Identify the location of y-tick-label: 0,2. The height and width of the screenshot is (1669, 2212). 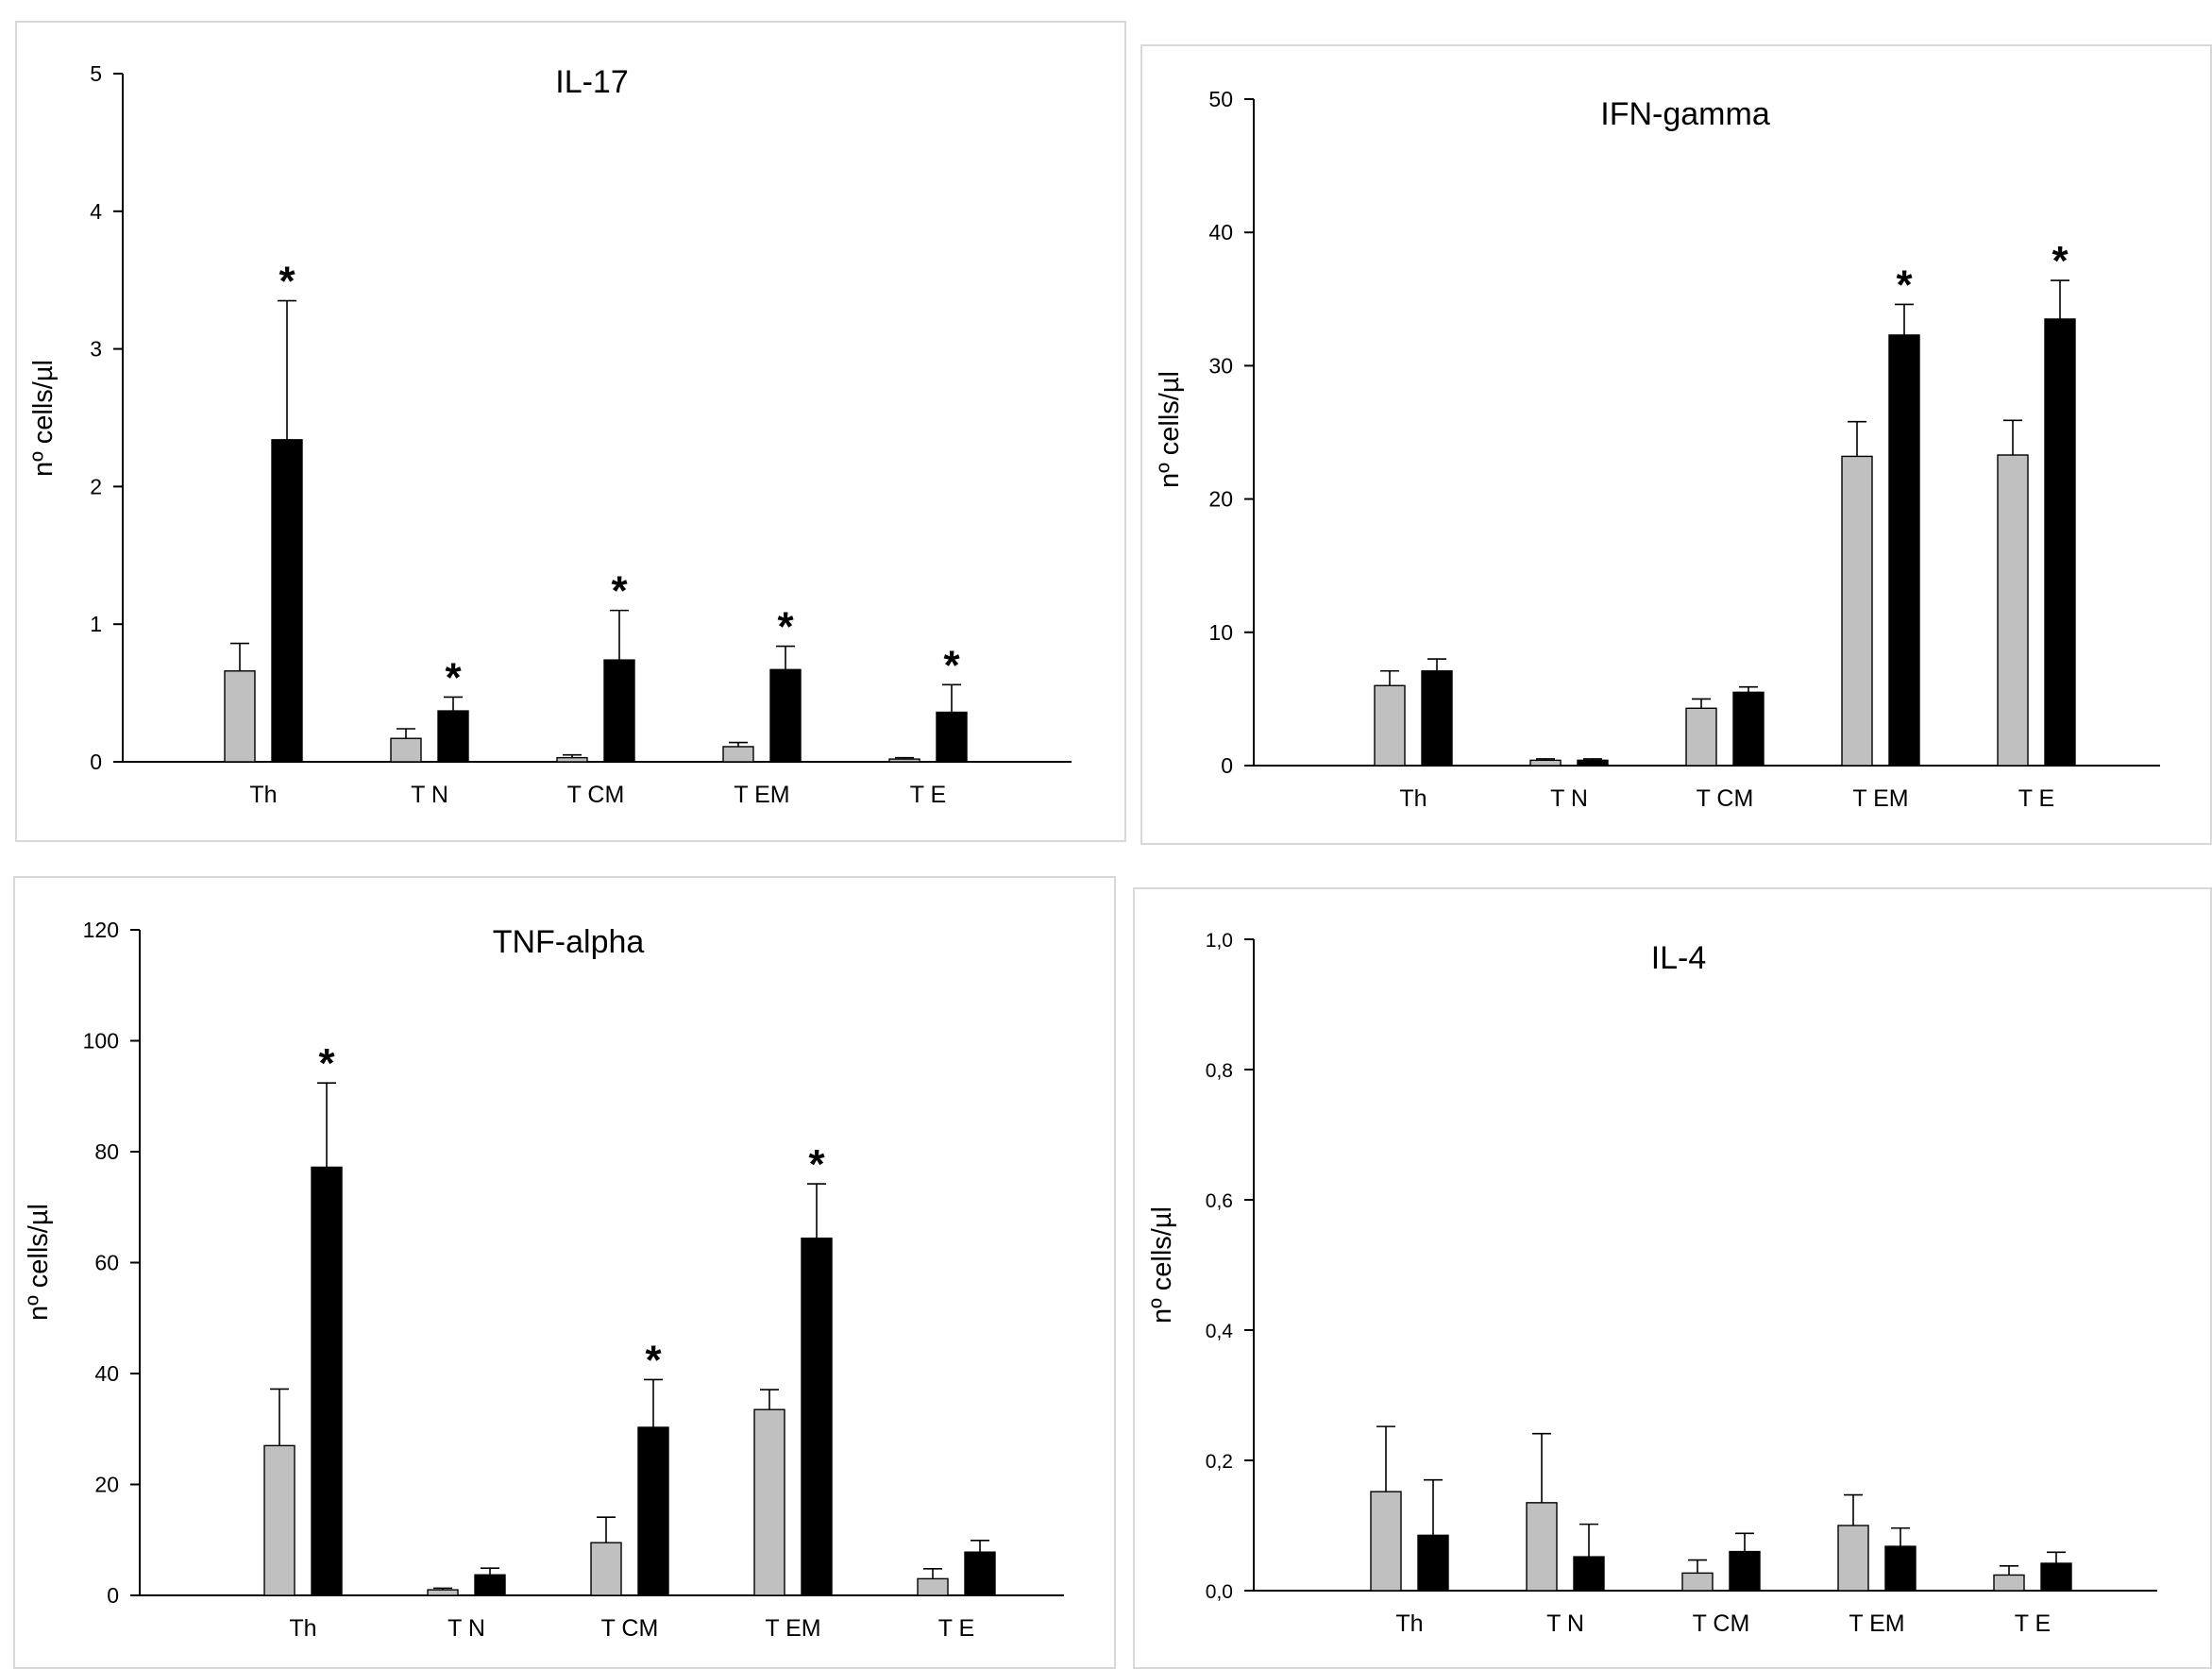
(1219, 1462).